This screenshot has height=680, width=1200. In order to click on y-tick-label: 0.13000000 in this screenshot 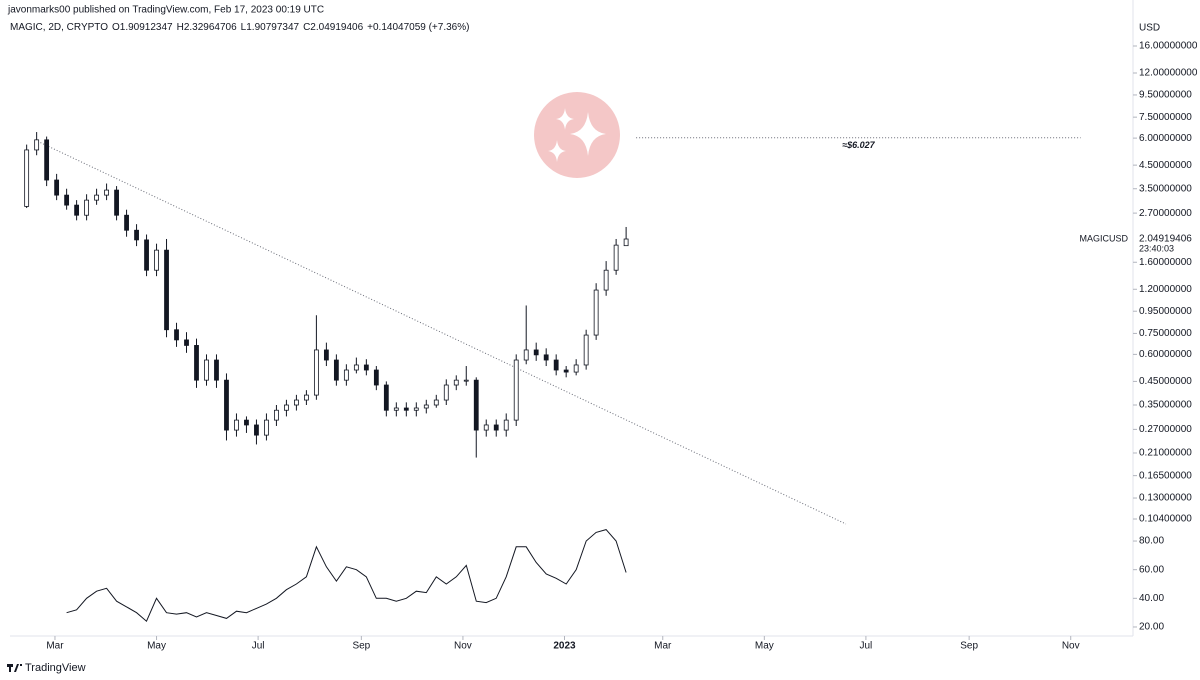, I will do `click(1165, 498)`.